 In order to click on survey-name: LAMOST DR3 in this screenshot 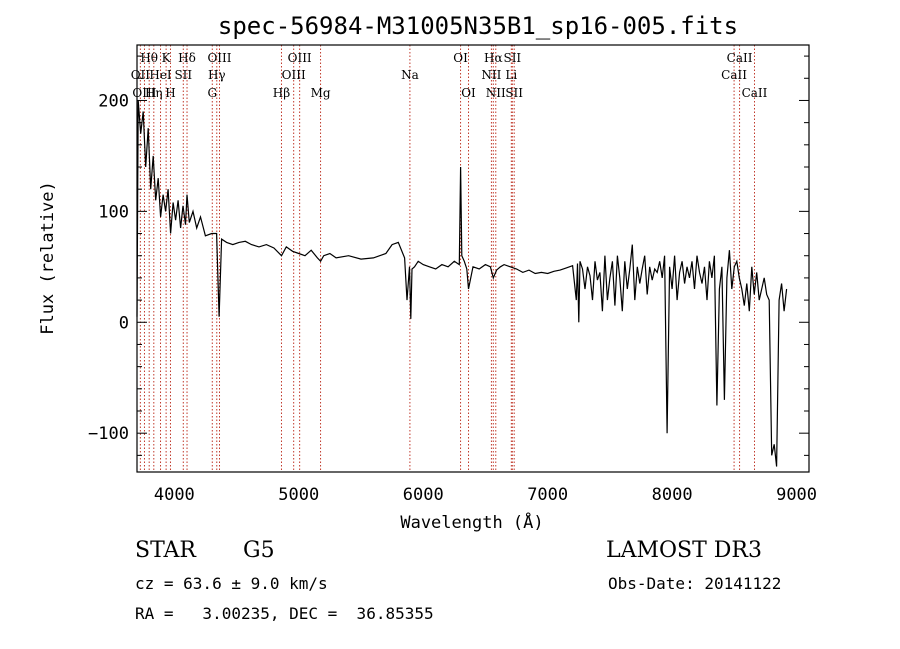, I will do `click(684, 550)`.